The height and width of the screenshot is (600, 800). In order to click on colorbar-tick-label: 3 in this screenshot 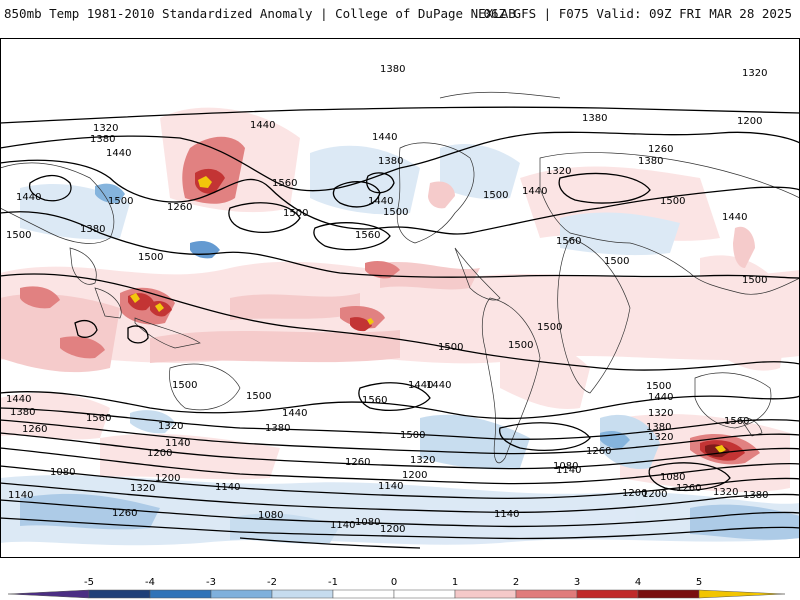, I will do `click(577, 582)`.